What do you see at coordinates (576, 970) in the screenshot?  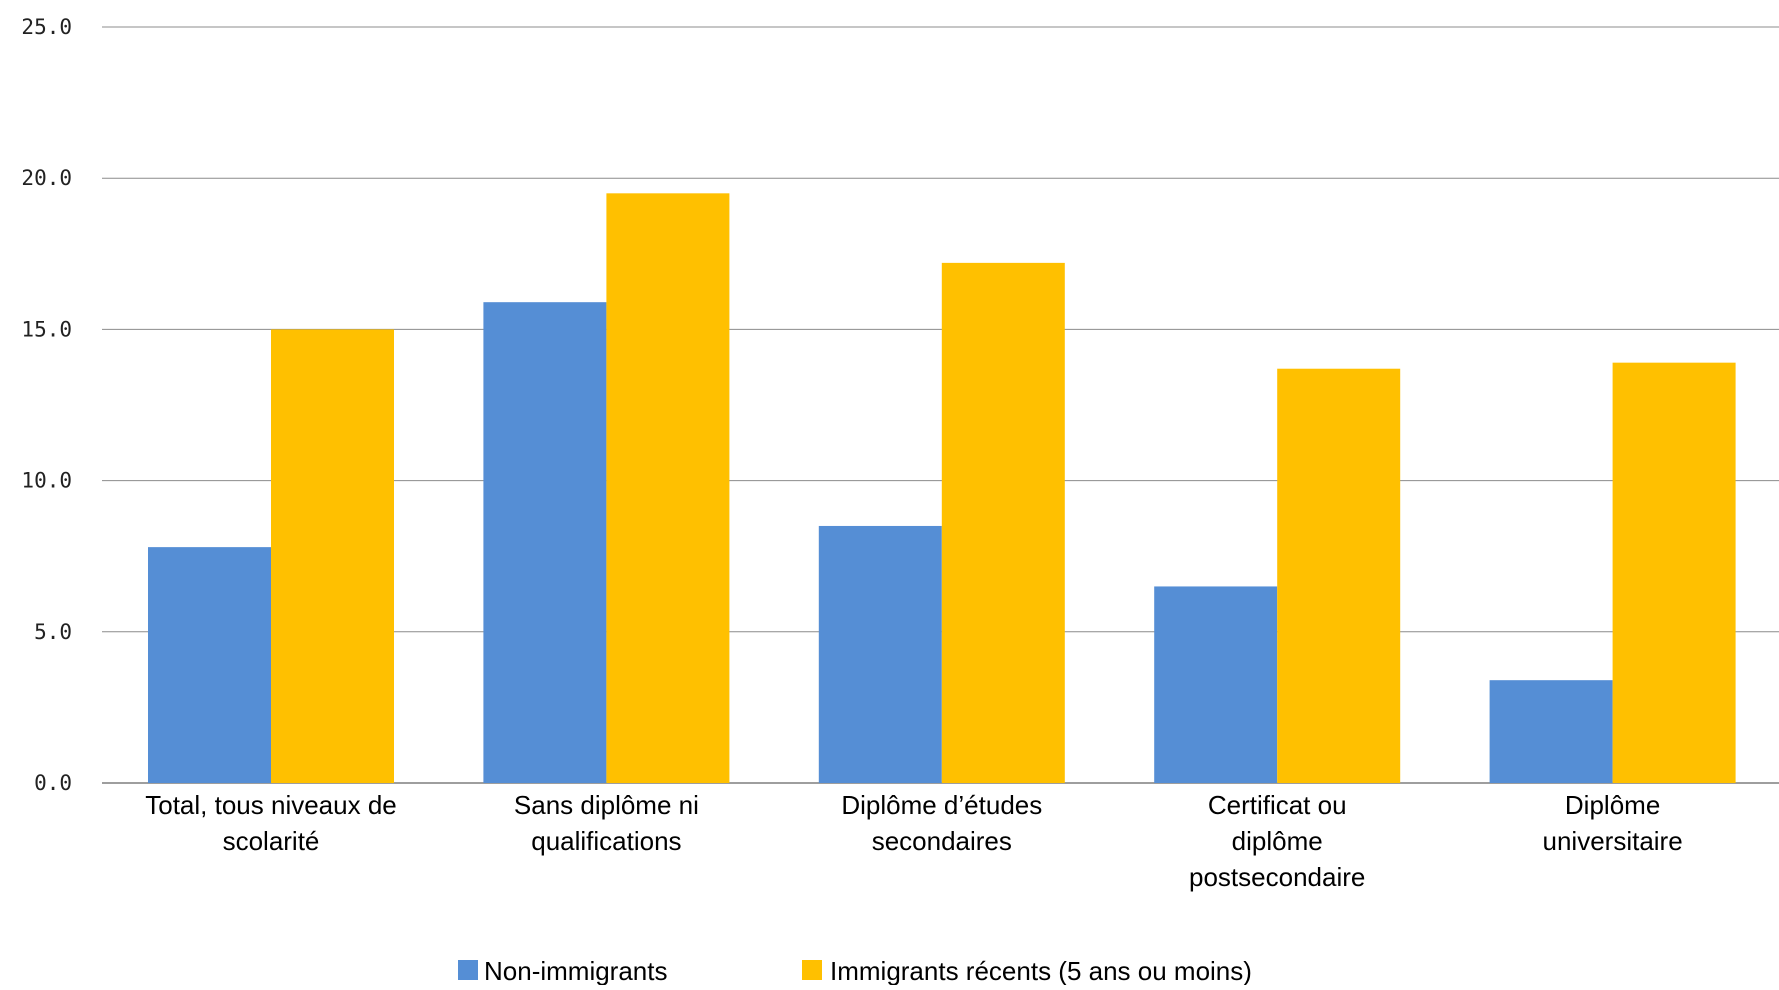 I see `legend-label: Non-immigrants` at bounding box center [576, 970].